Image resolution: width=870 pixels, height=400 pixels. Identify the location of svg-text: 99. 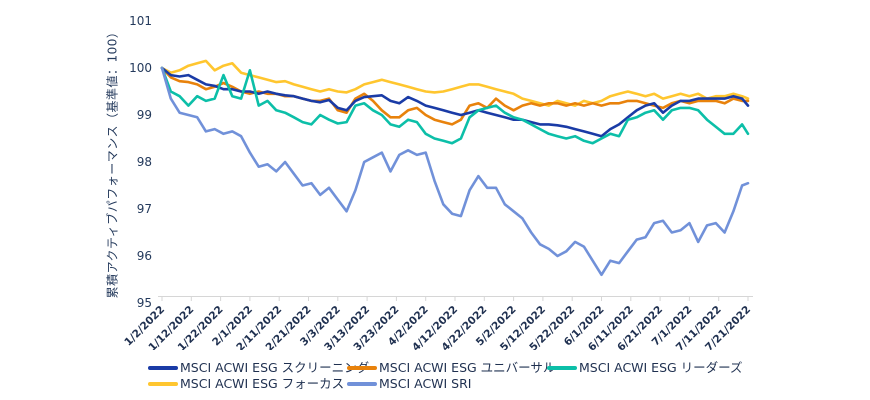
(144, 115).